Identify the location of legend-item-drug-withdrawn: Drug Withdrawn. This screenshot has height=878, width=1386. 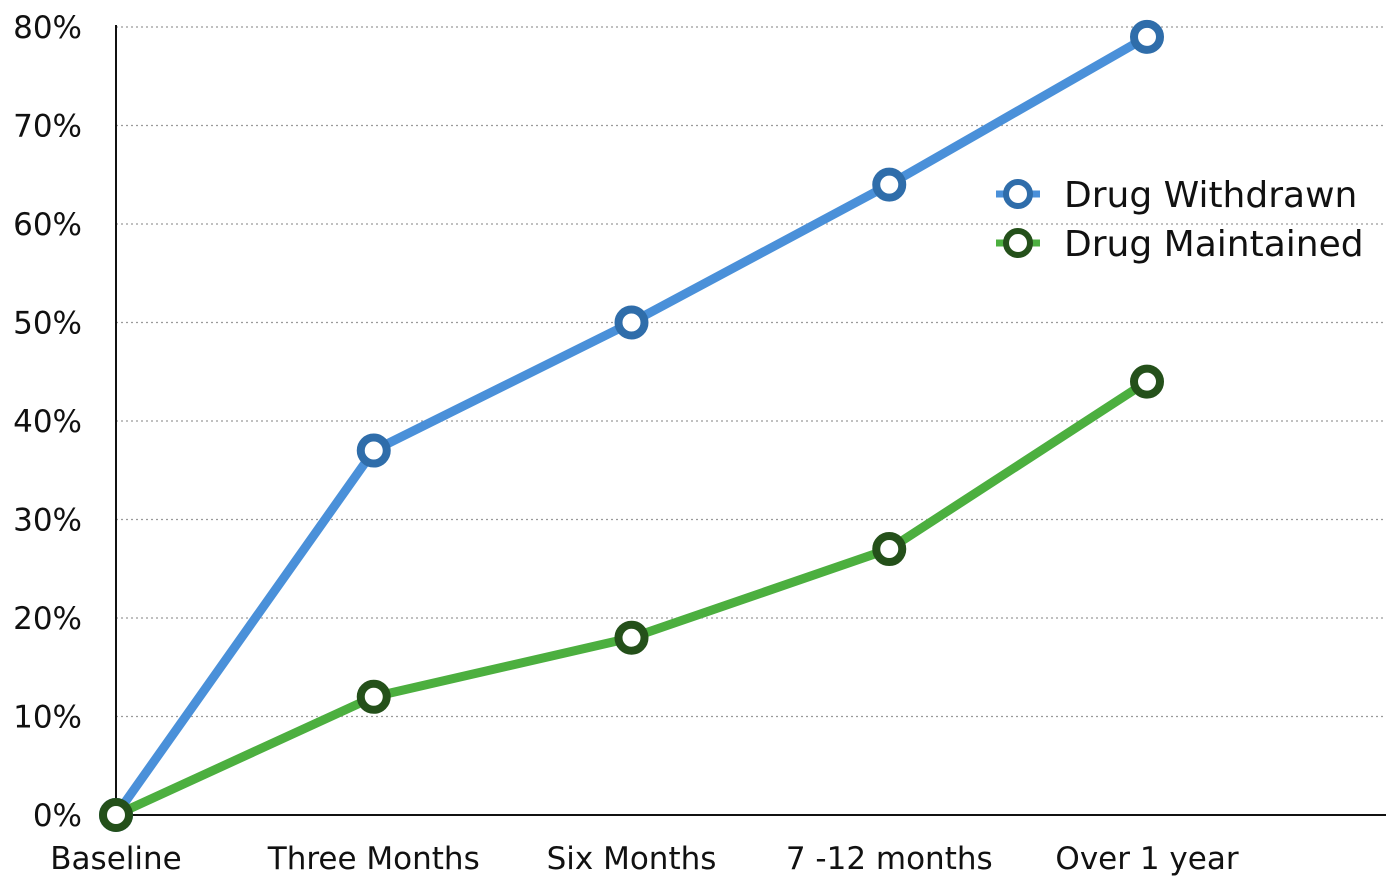
(1176, 195).